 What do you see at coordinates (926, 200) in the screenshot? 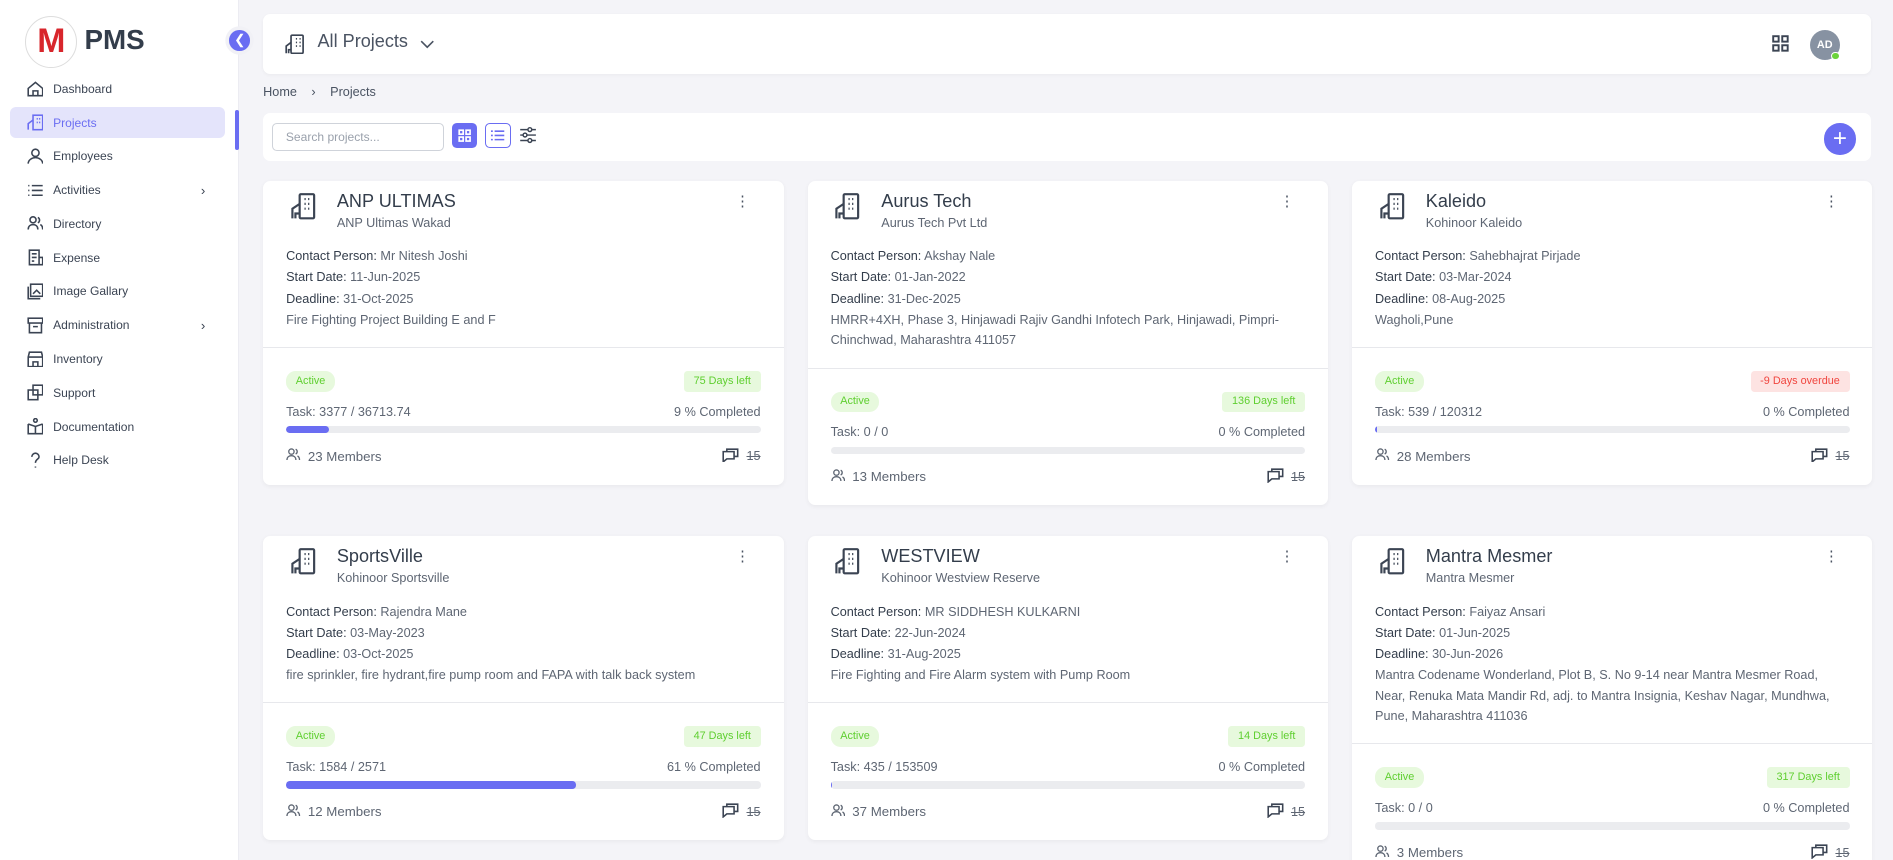
I see `project-name: Aurus Tech` at bounding box center [926, 200].